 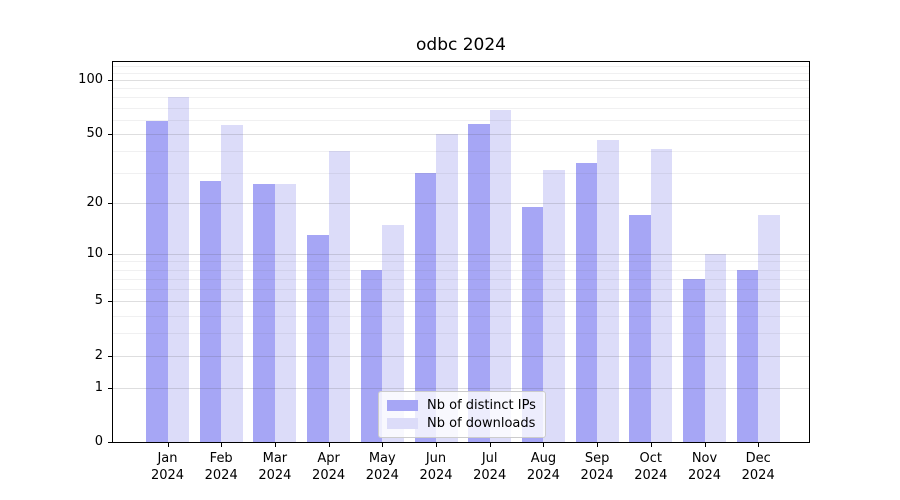 I want to click on xtick-mark-apr, so click(x=329, y=445).